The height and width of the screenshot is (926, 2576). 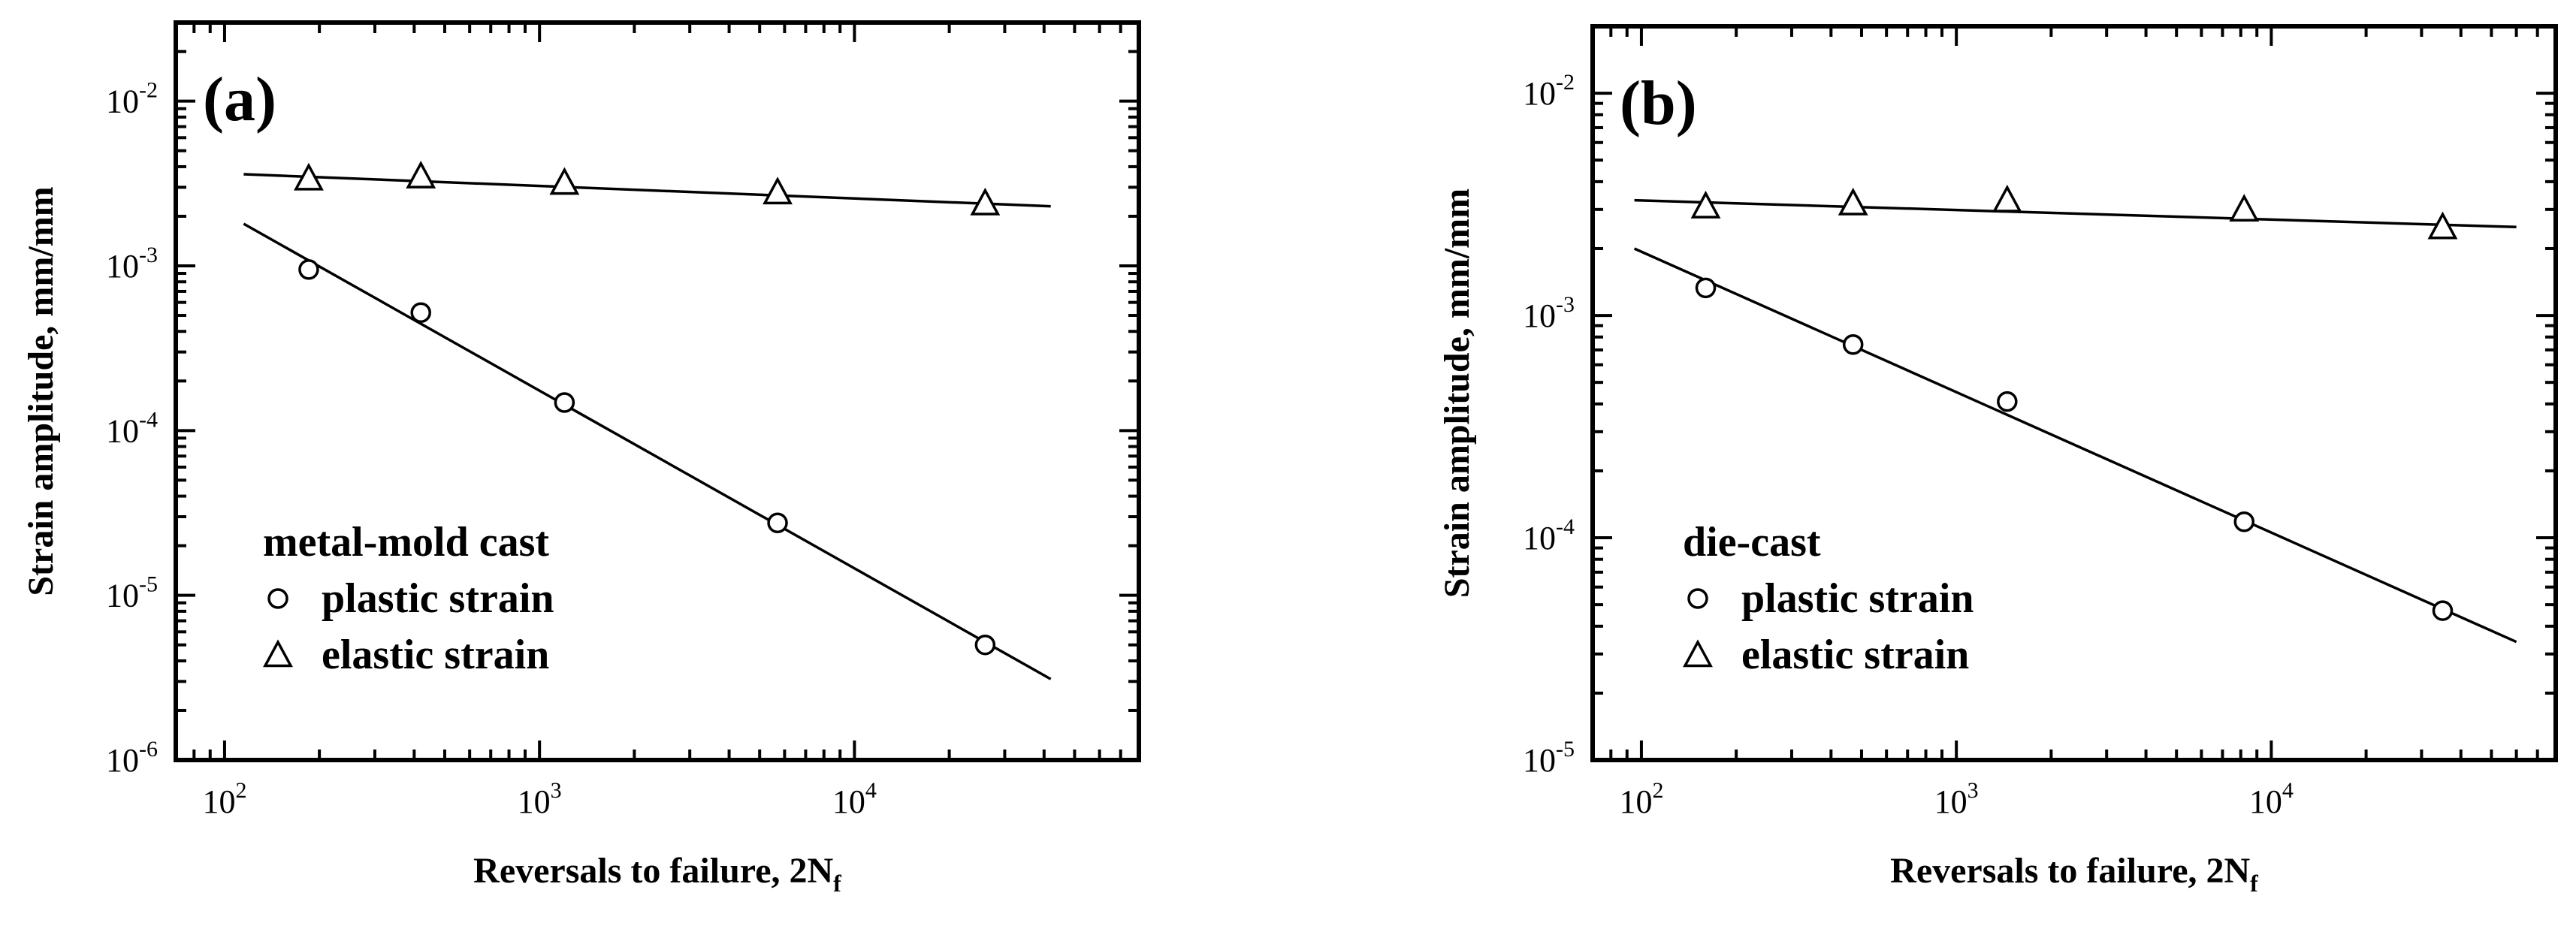 I want to click on legend-title: metal-mold cast, so click(x=406, y=542).